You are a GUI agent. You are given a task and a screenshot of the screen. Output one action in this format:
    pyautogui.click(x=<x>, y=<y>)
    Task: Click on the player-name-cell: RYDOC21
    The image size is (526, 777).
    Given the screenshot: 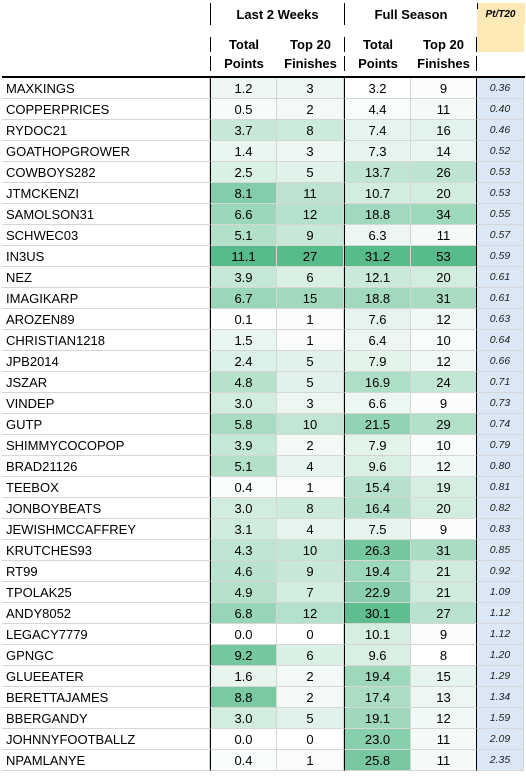 What is the action you would take?
    pyautogui.click(x=106, y=130)
    